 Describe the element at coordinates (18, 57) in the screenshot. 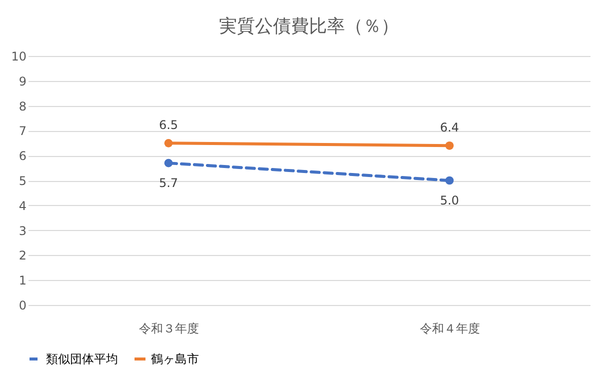

I see `y-tick-label: 10` at that location.